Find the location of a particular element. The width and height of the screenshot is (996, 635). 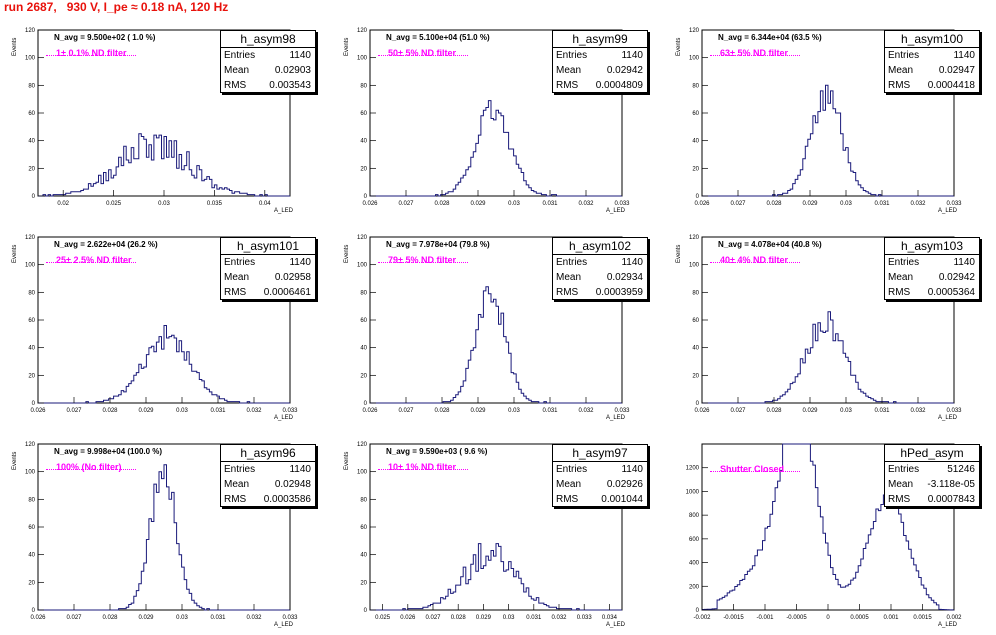

stats-value: 0.02948 is located at coordinates (292, 484).